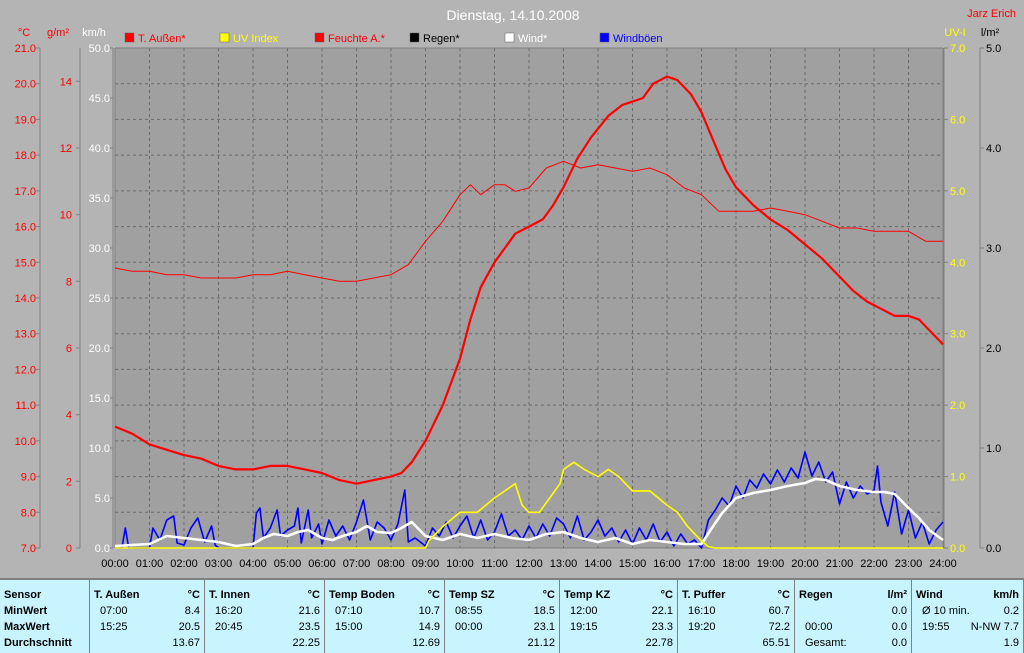 The height and width of the screenshot is (653, 1024). What do you see at coordinates (25, 228) in the screenshot?
I see `temp-tick-label: 16.0` at bounding box center [25, 228].